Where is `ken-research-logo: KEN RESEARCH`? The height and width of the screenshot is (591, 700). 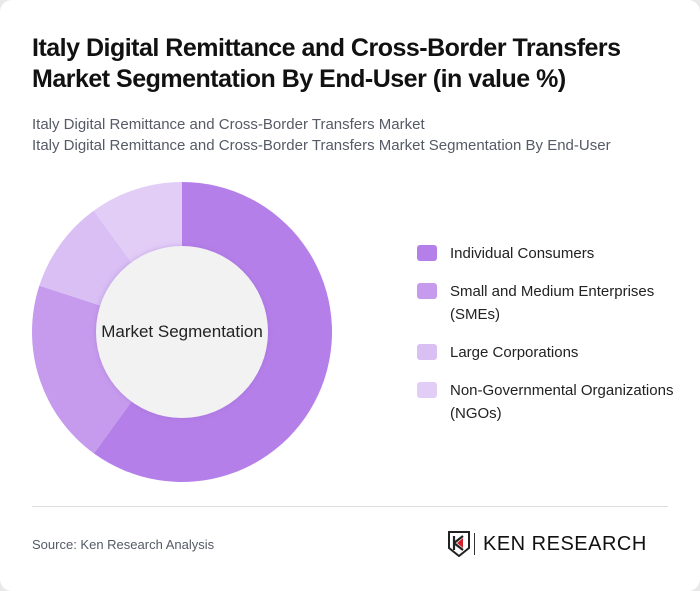 ken-research-logo: KEN RESEARCH is located at coordinates (547, 544).